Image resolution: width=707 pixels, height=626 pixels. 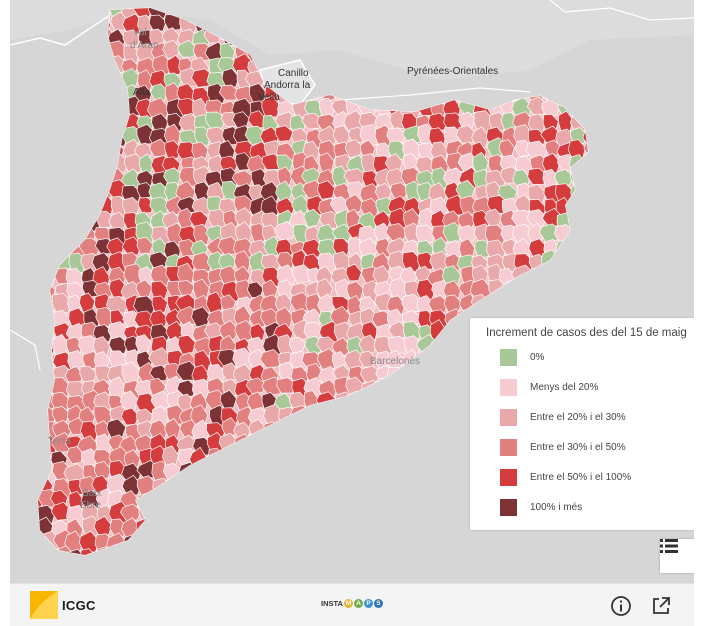 What do you see at coordinates (352, 603) in the screenshot?
I see `instamaps-brand: INSTA M A P S` at bounding box center [352, 603].